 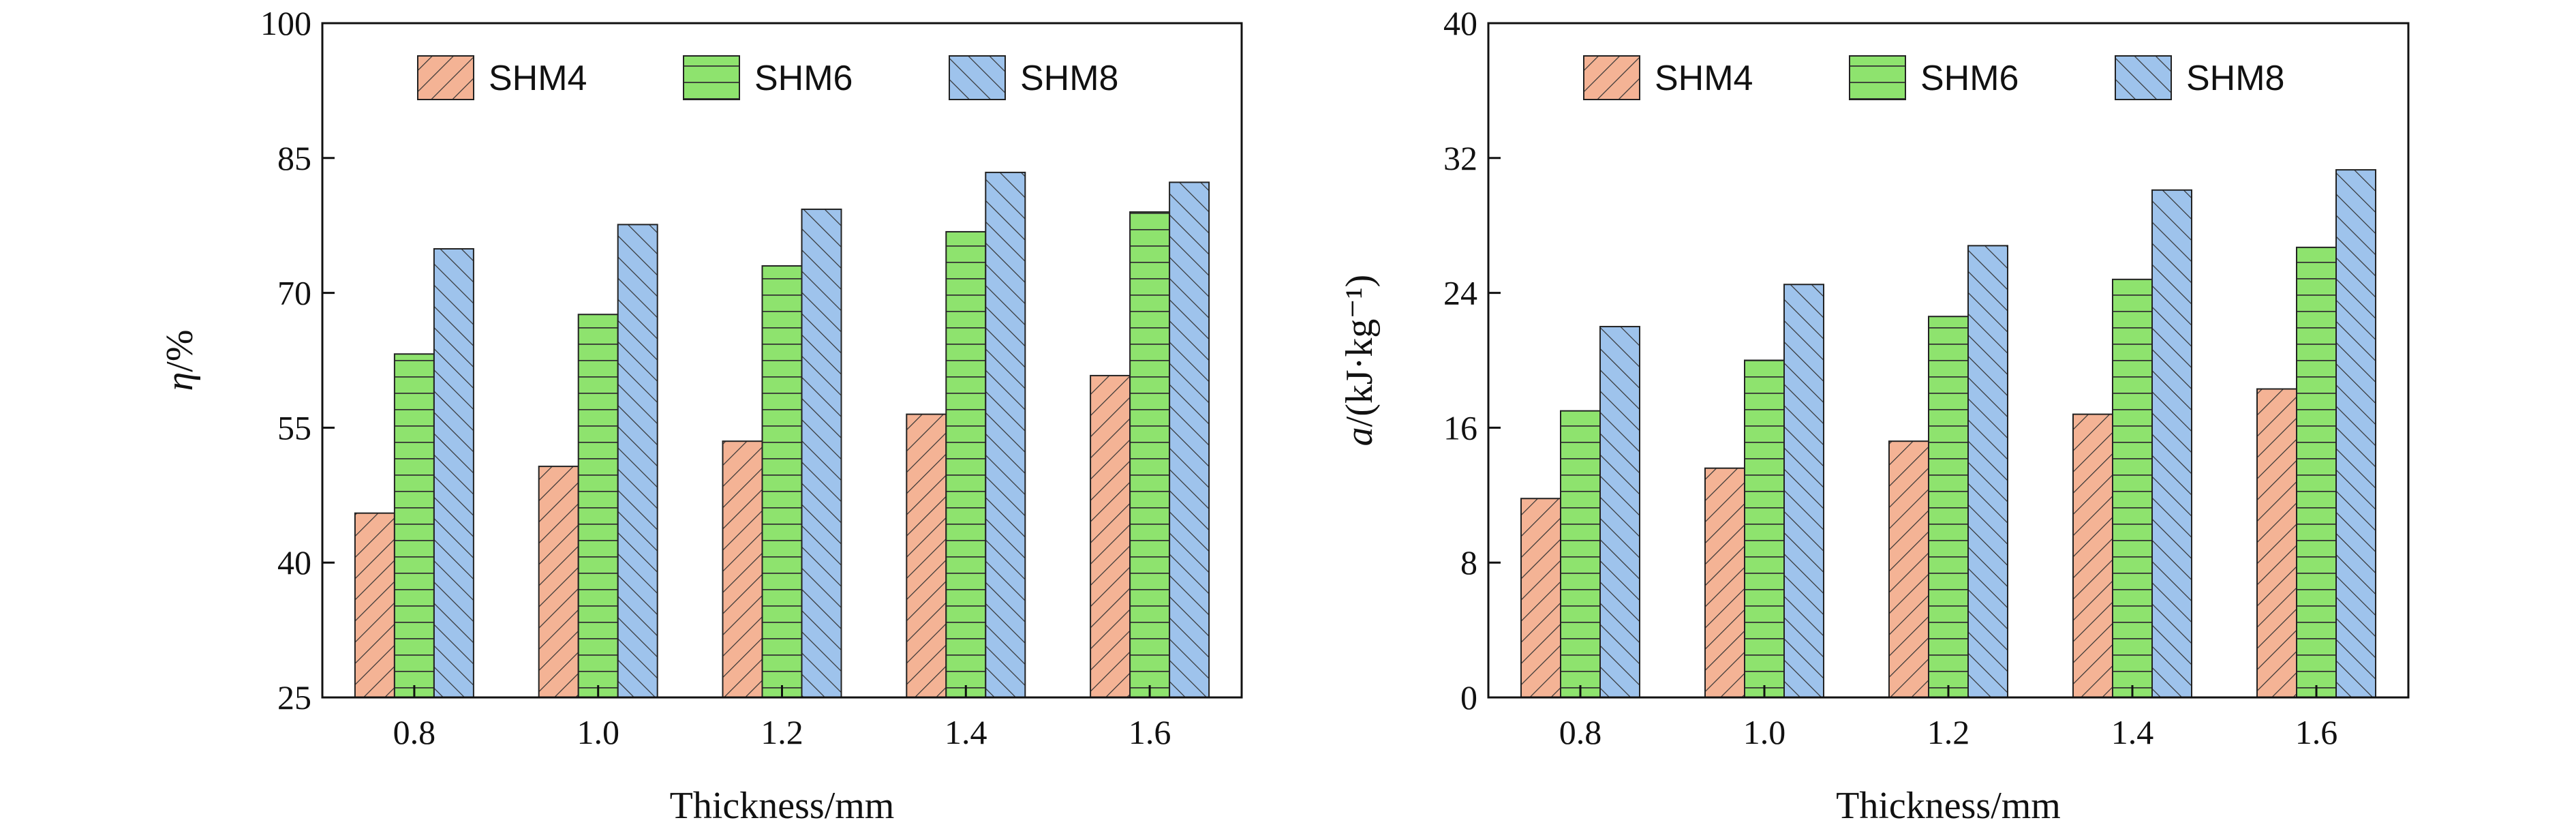 What do you see at coordinates (294, 293) in the screenshot?
I see `y-tick-label: 70` at bounding box center [294, 293].